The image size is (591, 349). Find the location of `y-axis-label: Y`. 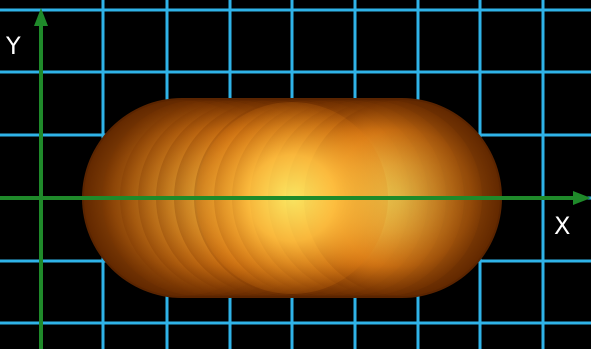

y-axis-label: Y is located at coordinates (13, 46).